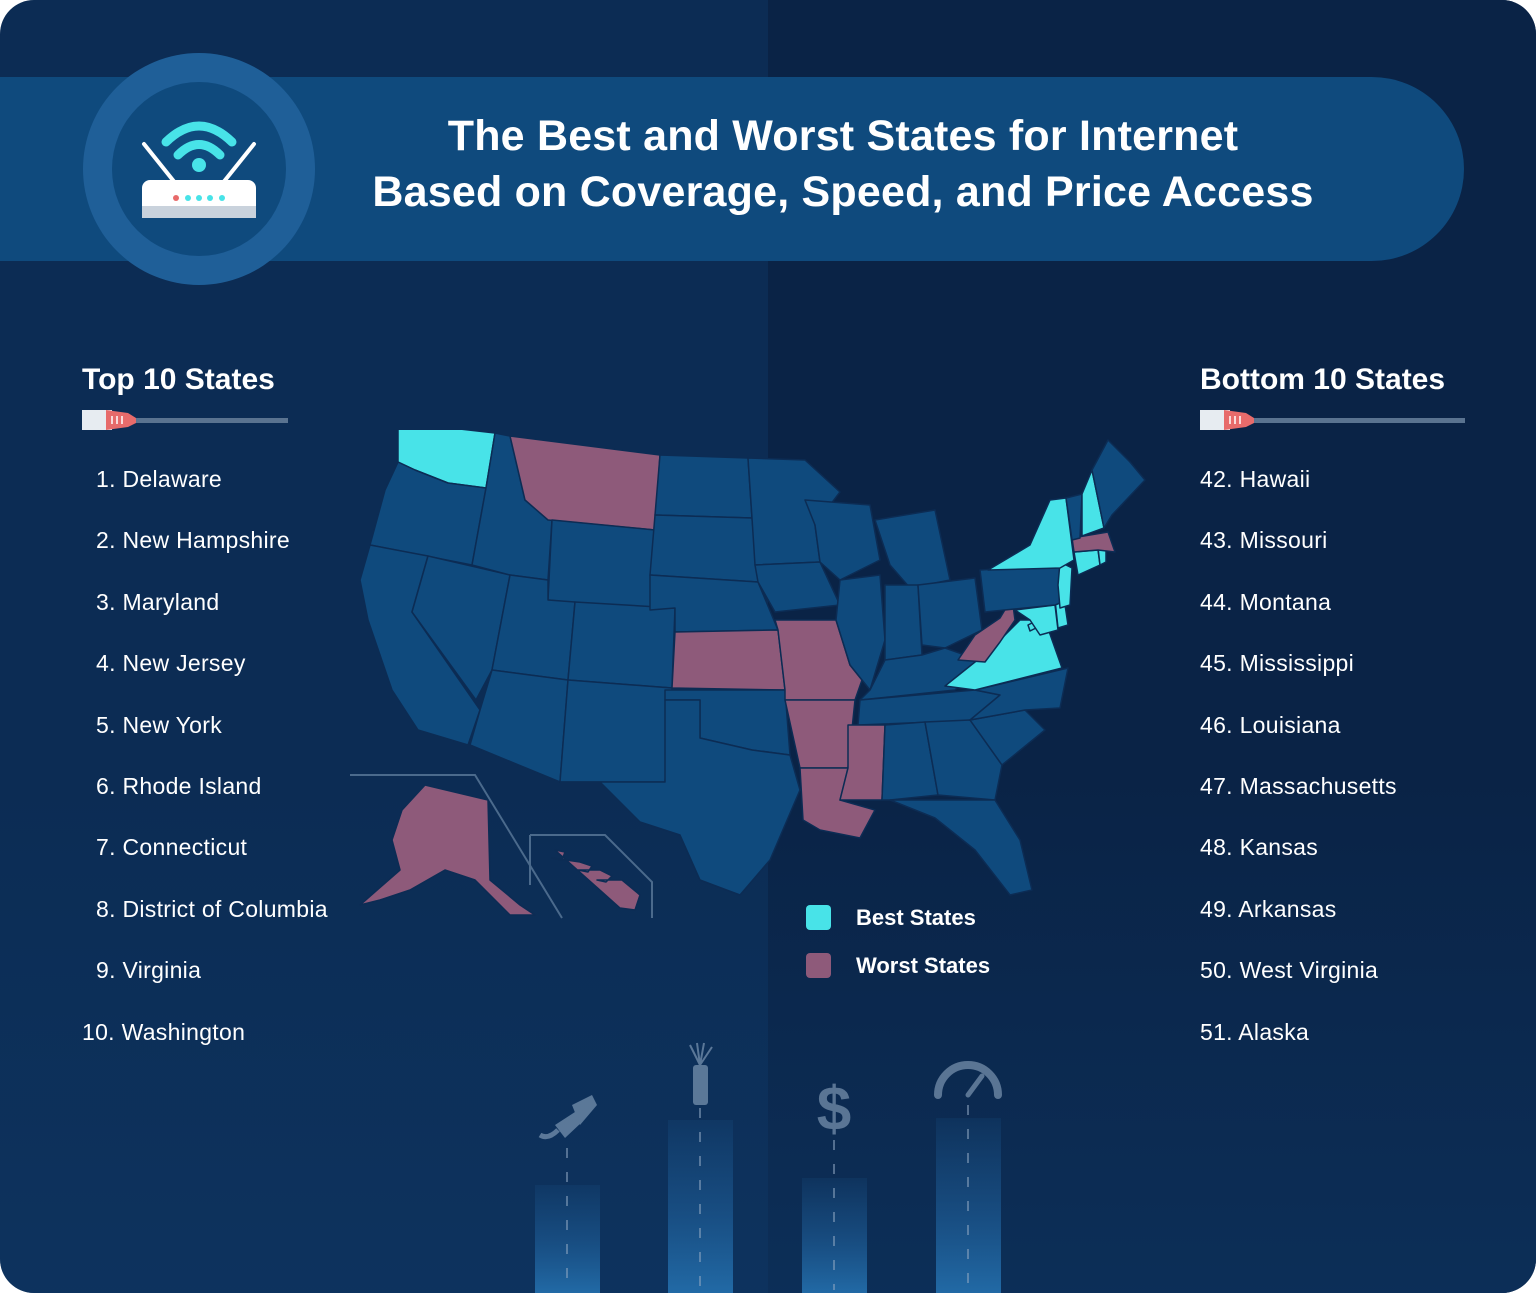 This screenshot has height=1293, width=1536. Describe the element at coordinates (1118, 484) in the screenshot. I see `state-maine` at that location.